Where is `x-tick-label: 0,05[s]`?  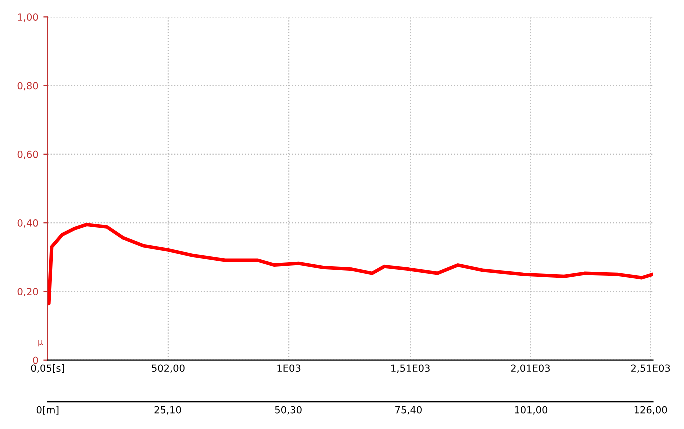 x-tick-label: 0,05[s] is located at coordinates (47, 369).